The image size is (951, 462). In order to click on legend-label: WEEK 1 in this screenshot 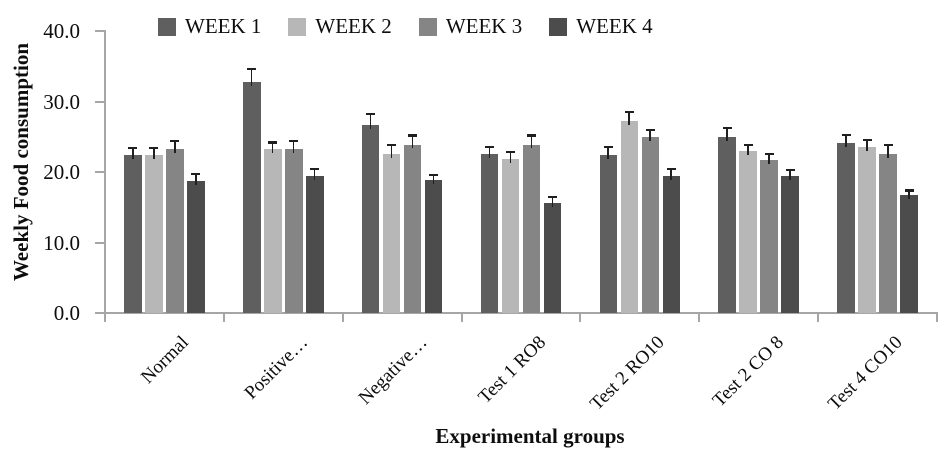, I will do `click(223, 26)`.